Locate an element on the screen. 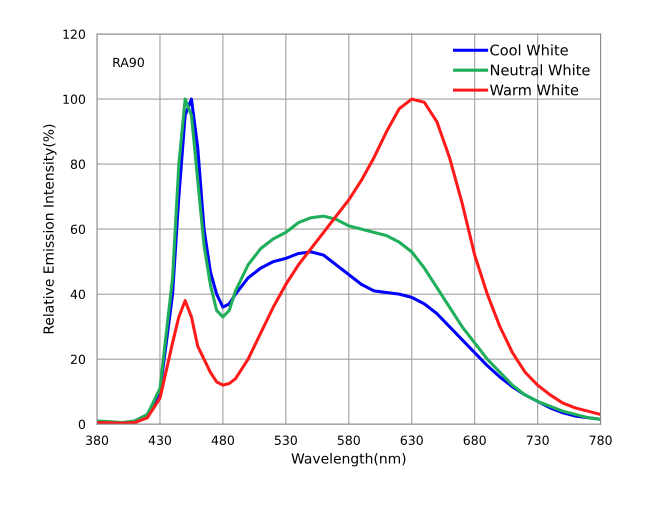  x-tick-label: 730 is located at coordinates (537, 440).